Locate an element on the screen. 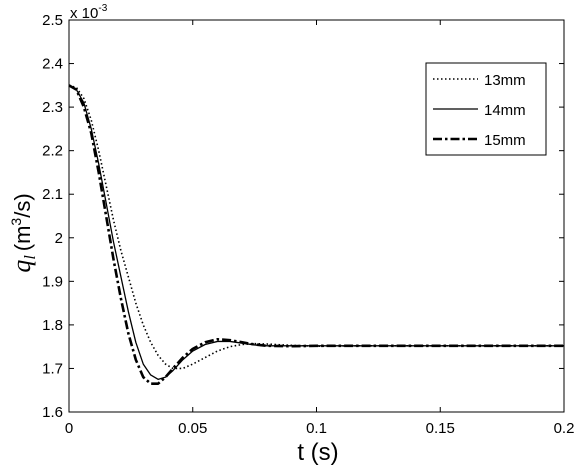 The height and width of the screenshot is (467, 577). x-tick-label: 0.05 is located at coordinates (192, 428).